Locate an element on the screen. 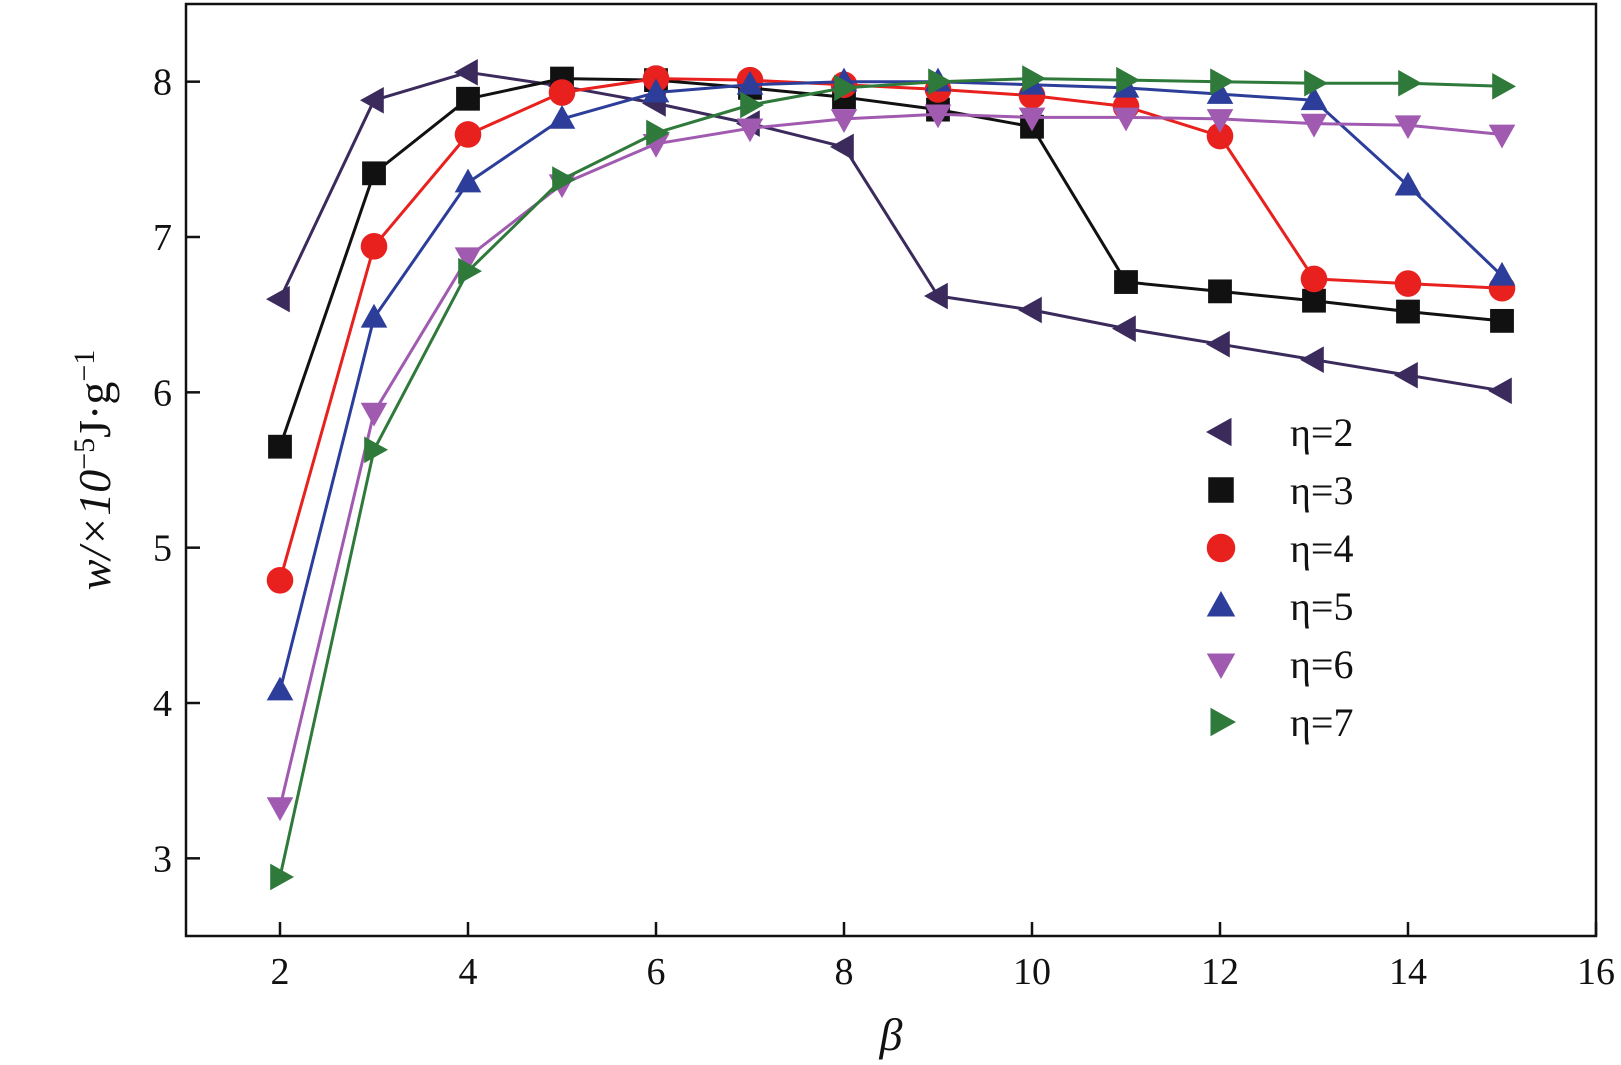 The width and height of the screenshot is (1621, 1065). x-tick-label: 4 is located at coordinates (468, 972).